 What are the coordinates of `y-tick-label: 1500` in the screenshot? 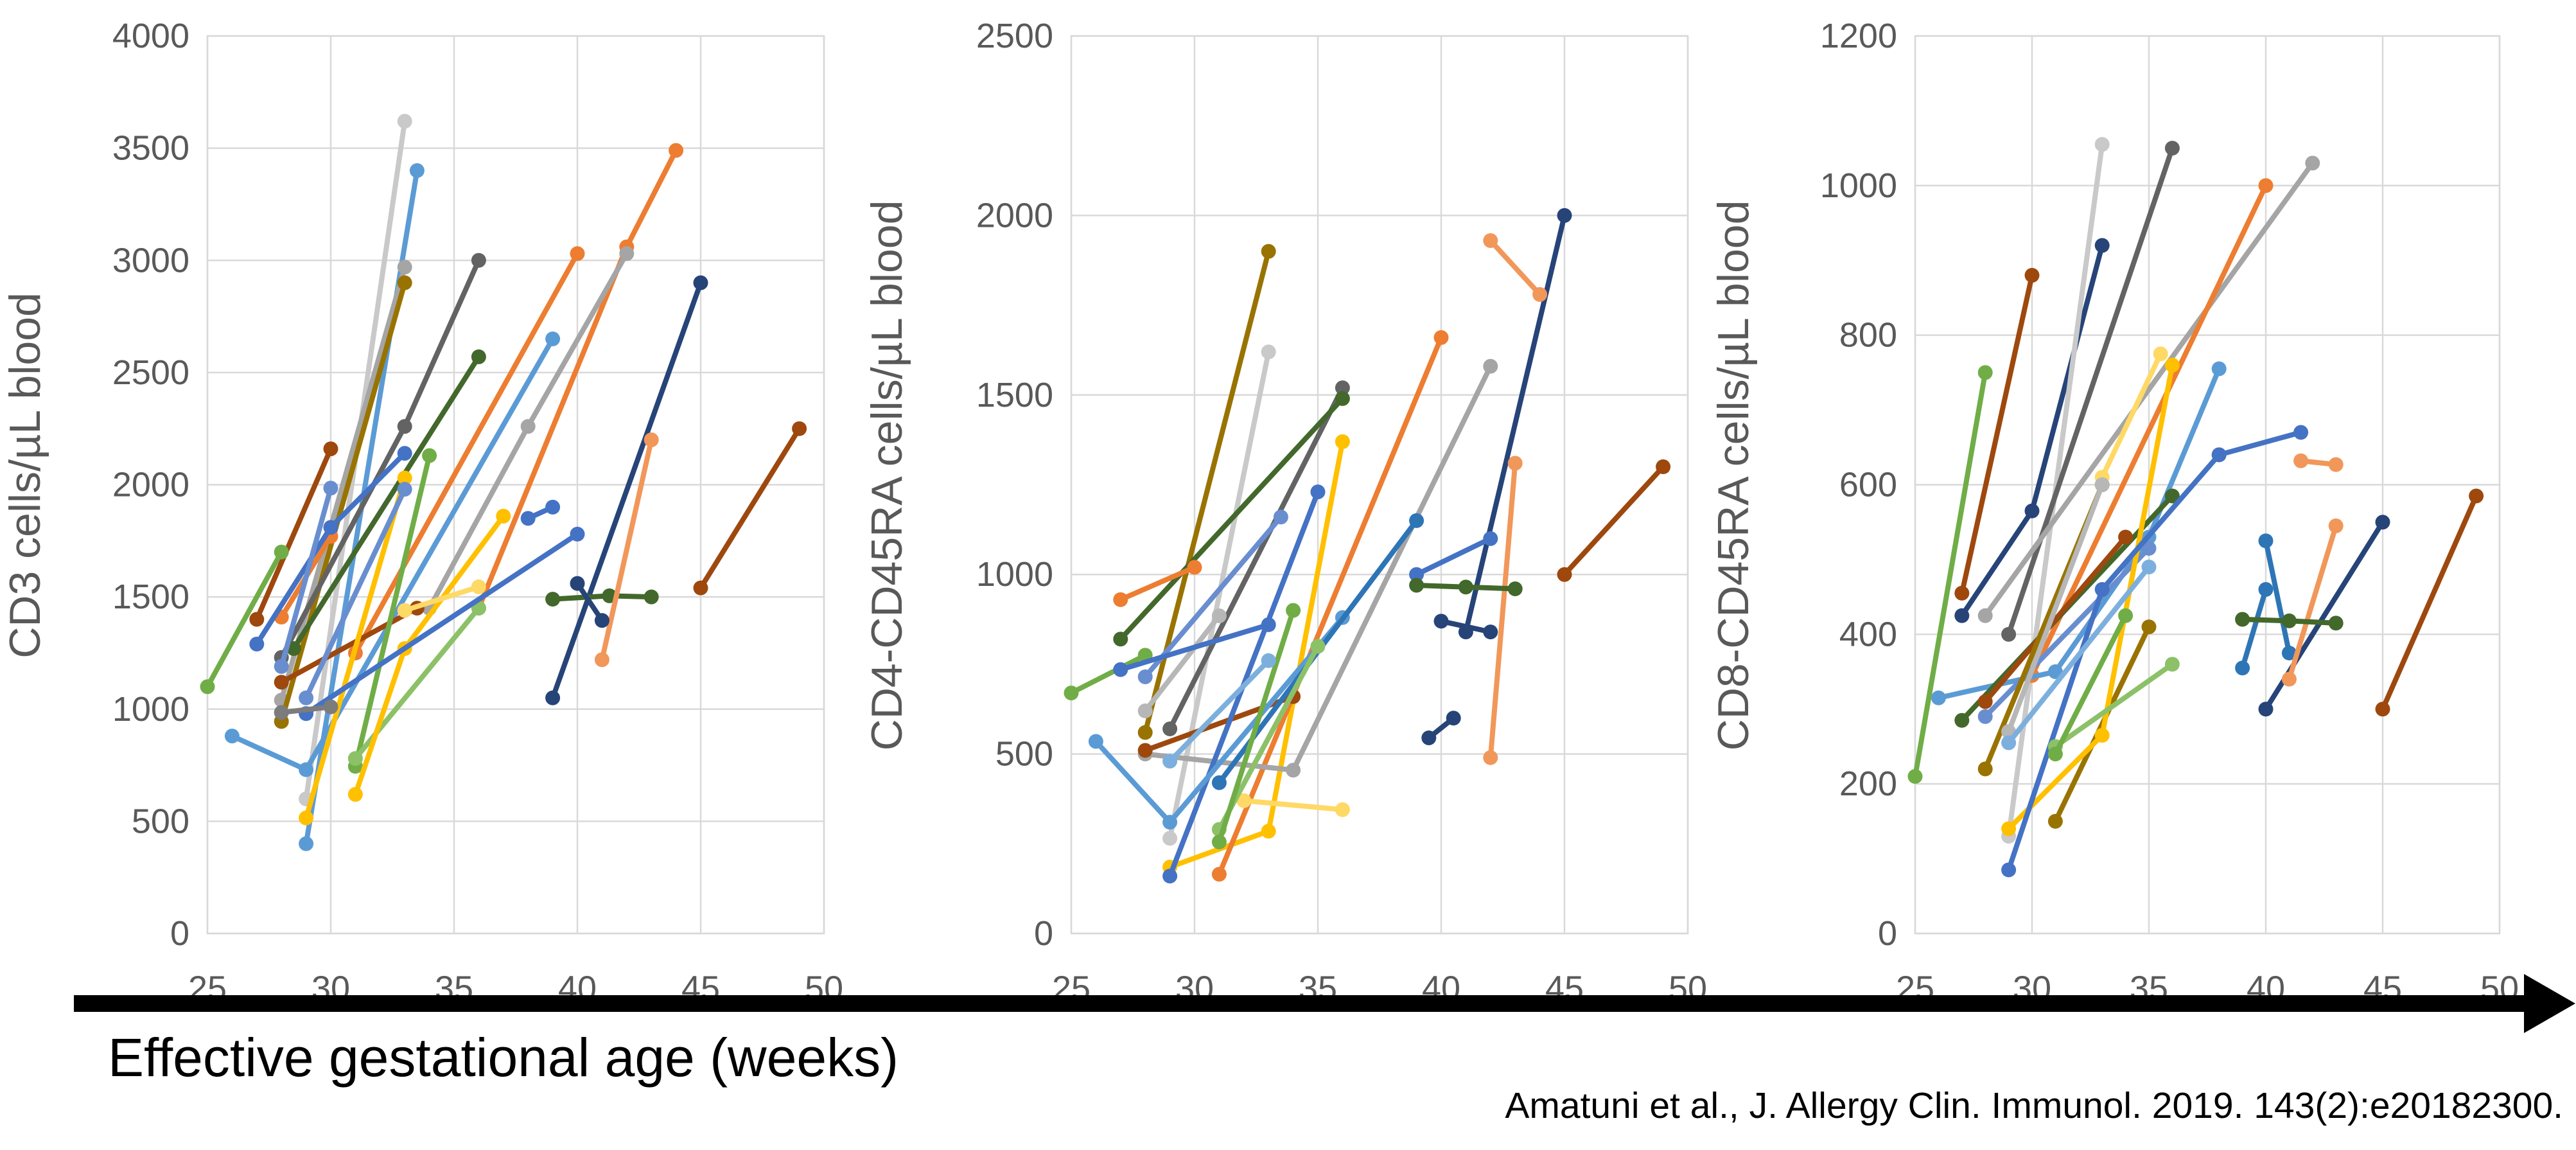 It's located at (1014, 395).